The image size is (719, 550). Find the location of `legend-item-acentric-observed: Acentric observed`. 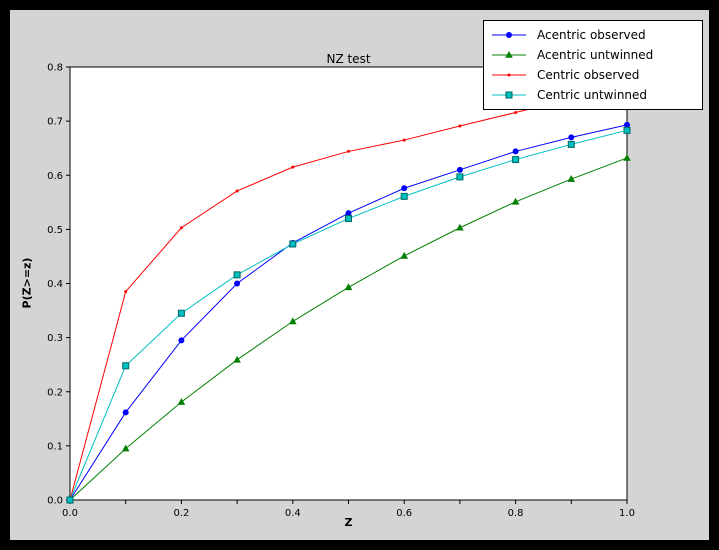

legend-item-acentric-observed: Acentric observed is located at coordinates (593, 35).